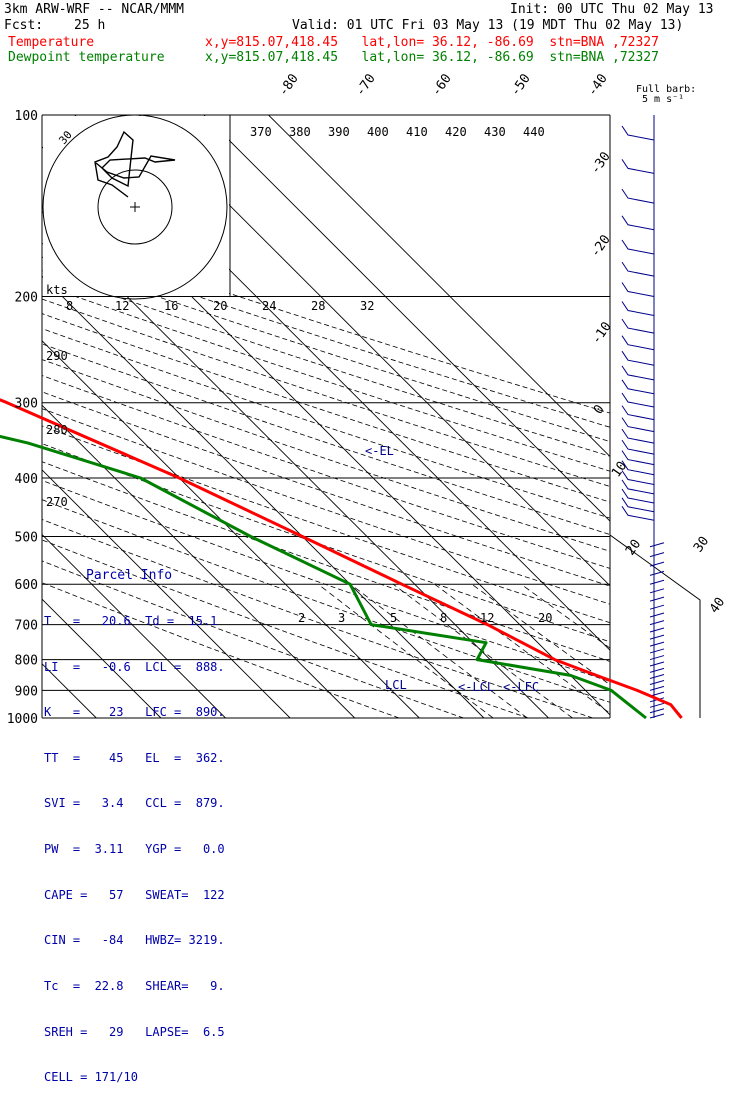 The image size is (740, 1101). What do you see at coordinates (663, 100) in the screenshot?
I see `barb-legend-units: 5 m s⁻¹` at bounding box center [663, 100].